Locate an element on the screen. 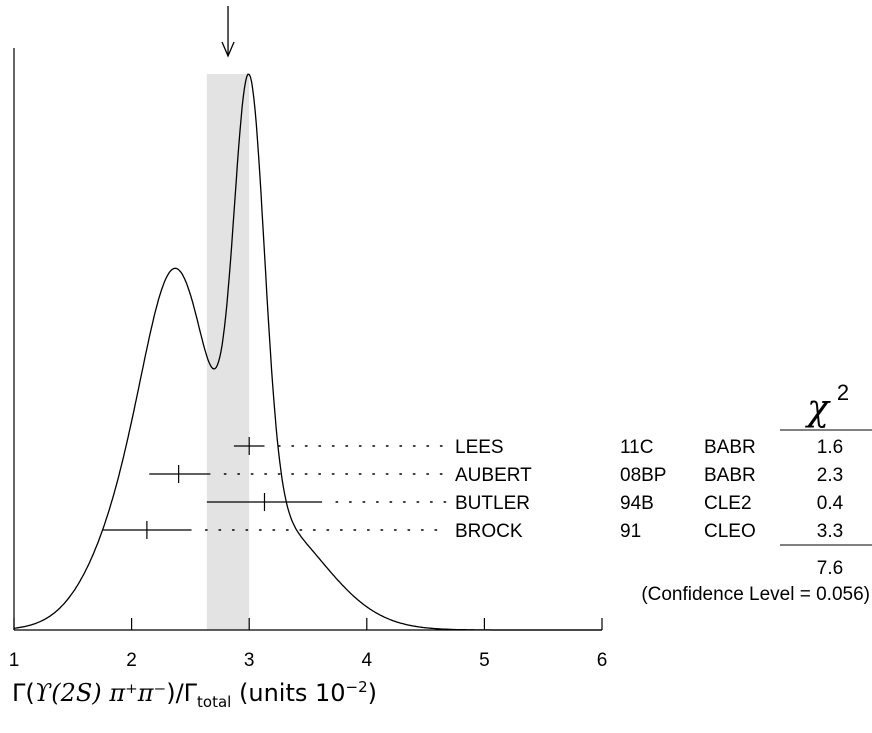 The width and height of the screenshot is (872, 733). measurement-chi2-brock: 3.3 is located at coordinates (830, 531).